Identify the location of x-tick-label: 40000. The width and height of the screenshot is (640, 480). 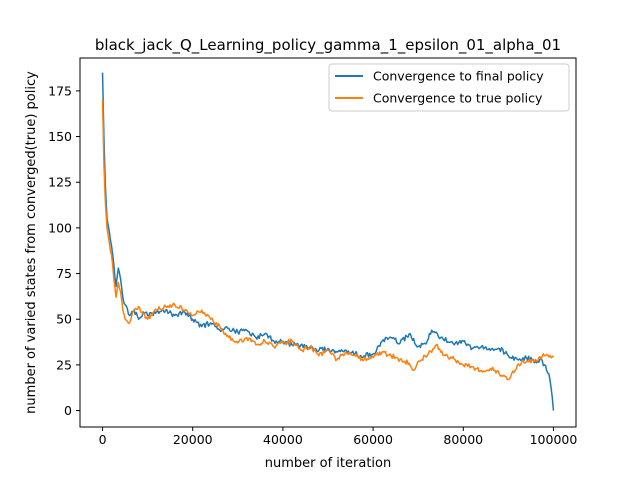
(283, 439).